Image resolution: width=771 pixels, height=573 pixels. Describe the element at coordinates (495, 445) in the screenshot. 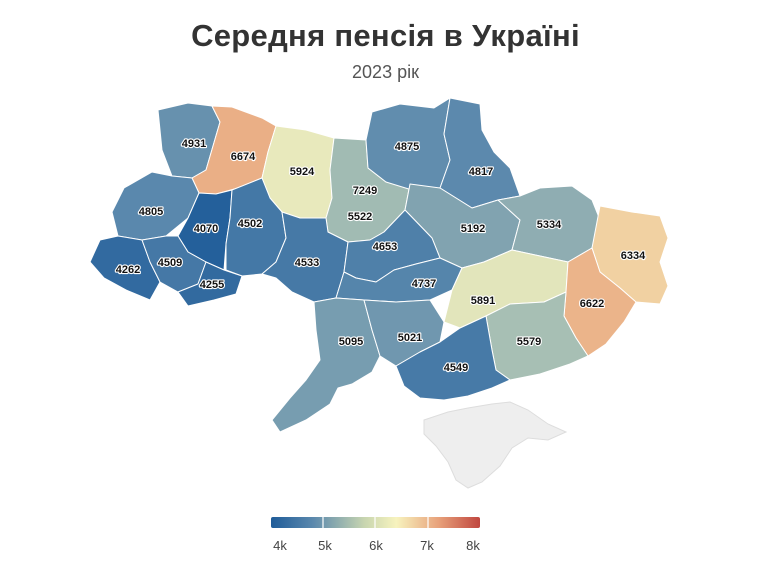

I see `region-crimea` at that location.